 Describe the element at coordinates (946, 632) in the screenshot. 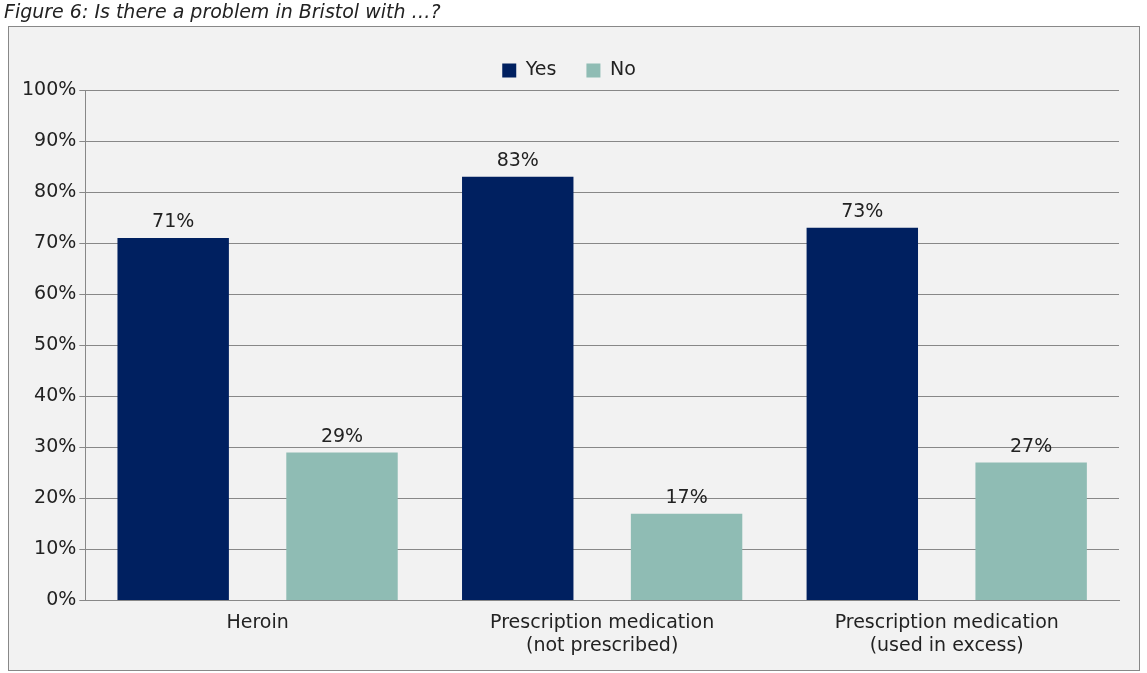

I see `x-tick-label: Prescription medication (used in excess)` at that location.